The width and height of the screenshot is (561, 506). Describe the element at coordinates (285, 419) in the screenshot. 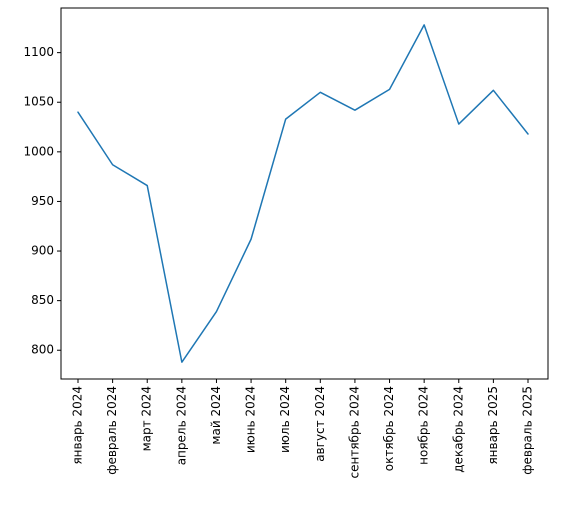

I see `x-tick-label: июль 2024` at that location.